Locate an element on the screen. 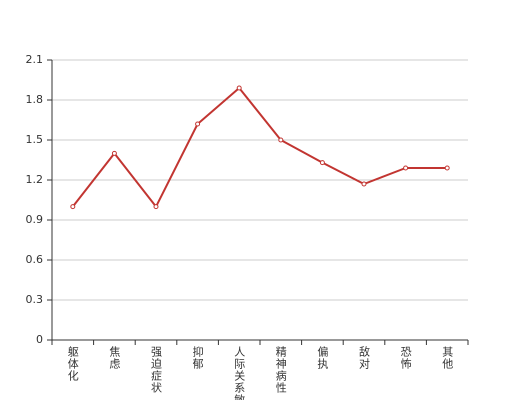 The width and height of the screenshot is (520, 400). x-tick-label: 强迫症状 is located at coordinates (156, 370).